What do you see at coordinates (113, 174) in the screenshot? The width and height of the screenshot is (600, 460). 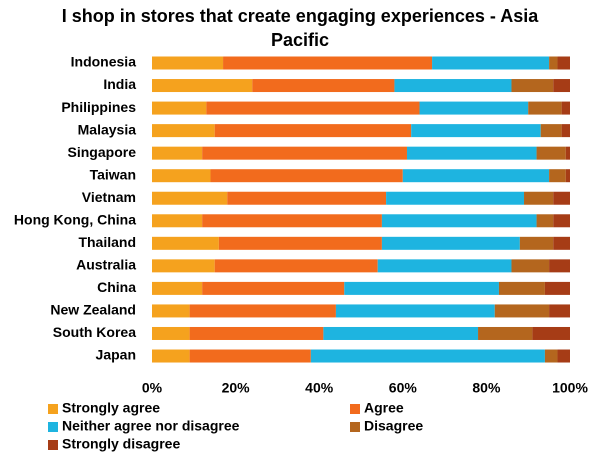 I see `y-tick-label: Taiwan` at bounding box center [113, 174].